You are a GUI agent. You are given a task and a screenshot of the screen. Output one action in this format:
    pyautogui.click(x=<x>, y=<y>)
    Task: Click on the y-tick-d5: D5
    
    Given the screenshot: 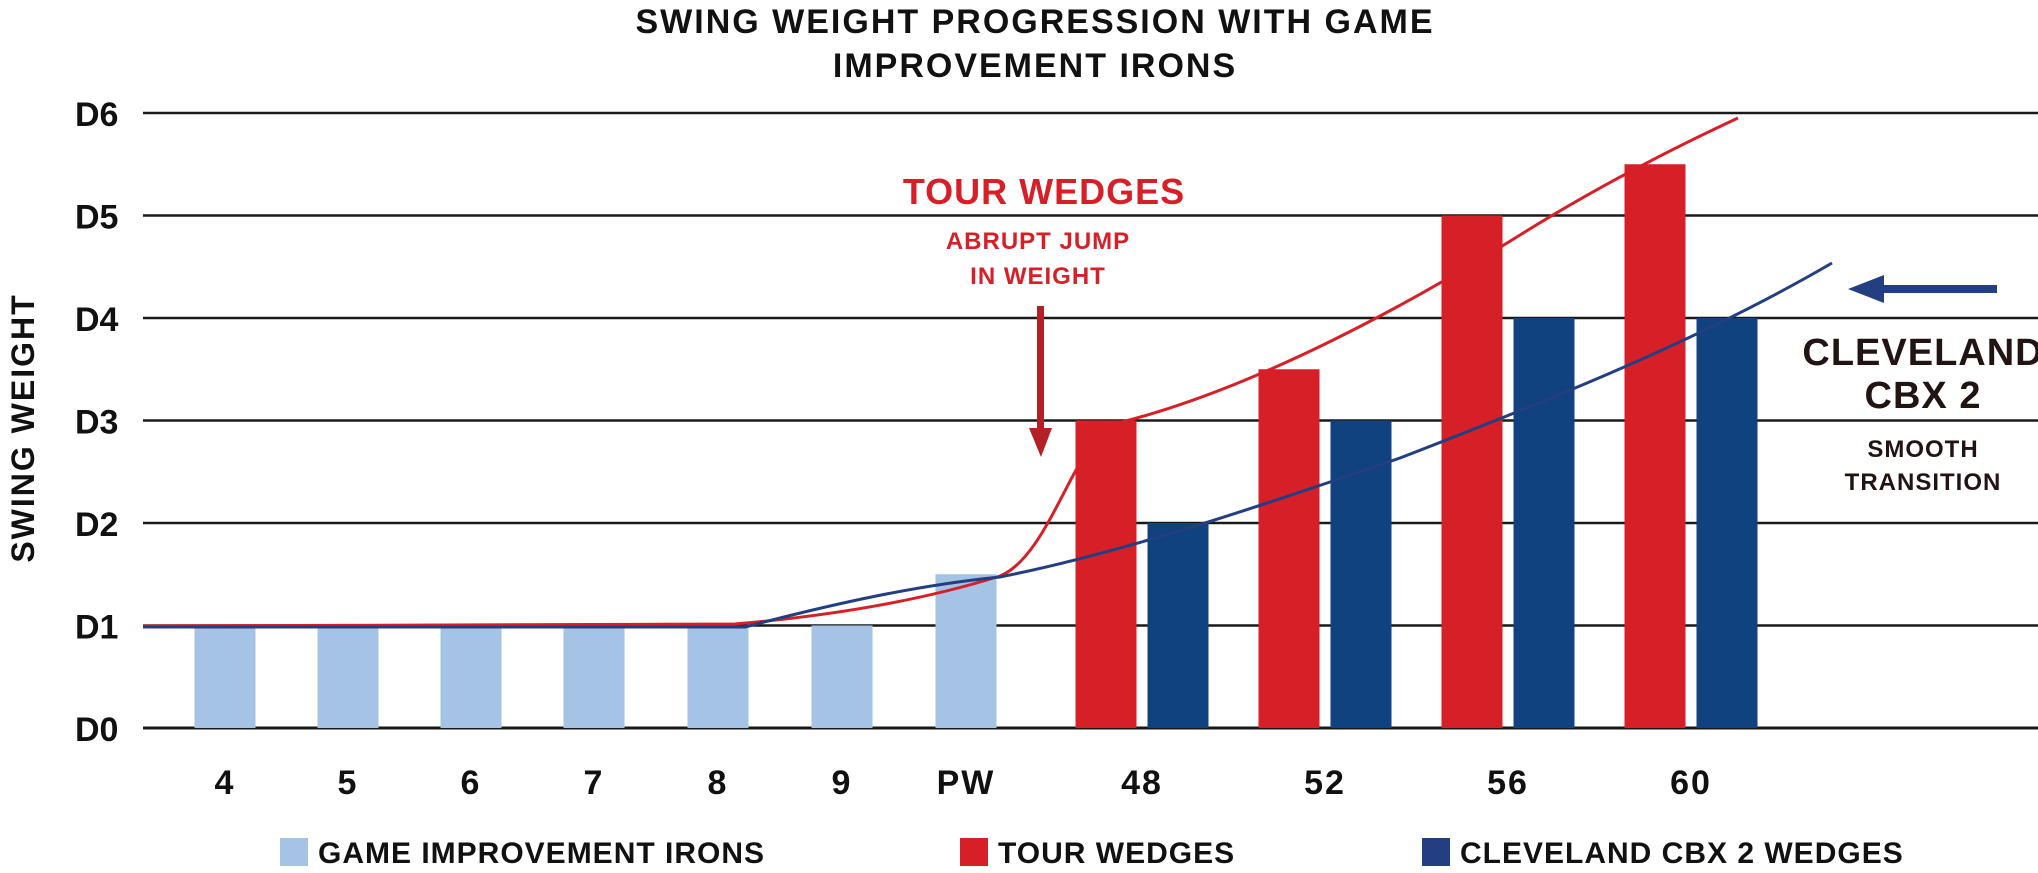 What is the action you would take?
    pyautogui.click(x=96, y=218)
    